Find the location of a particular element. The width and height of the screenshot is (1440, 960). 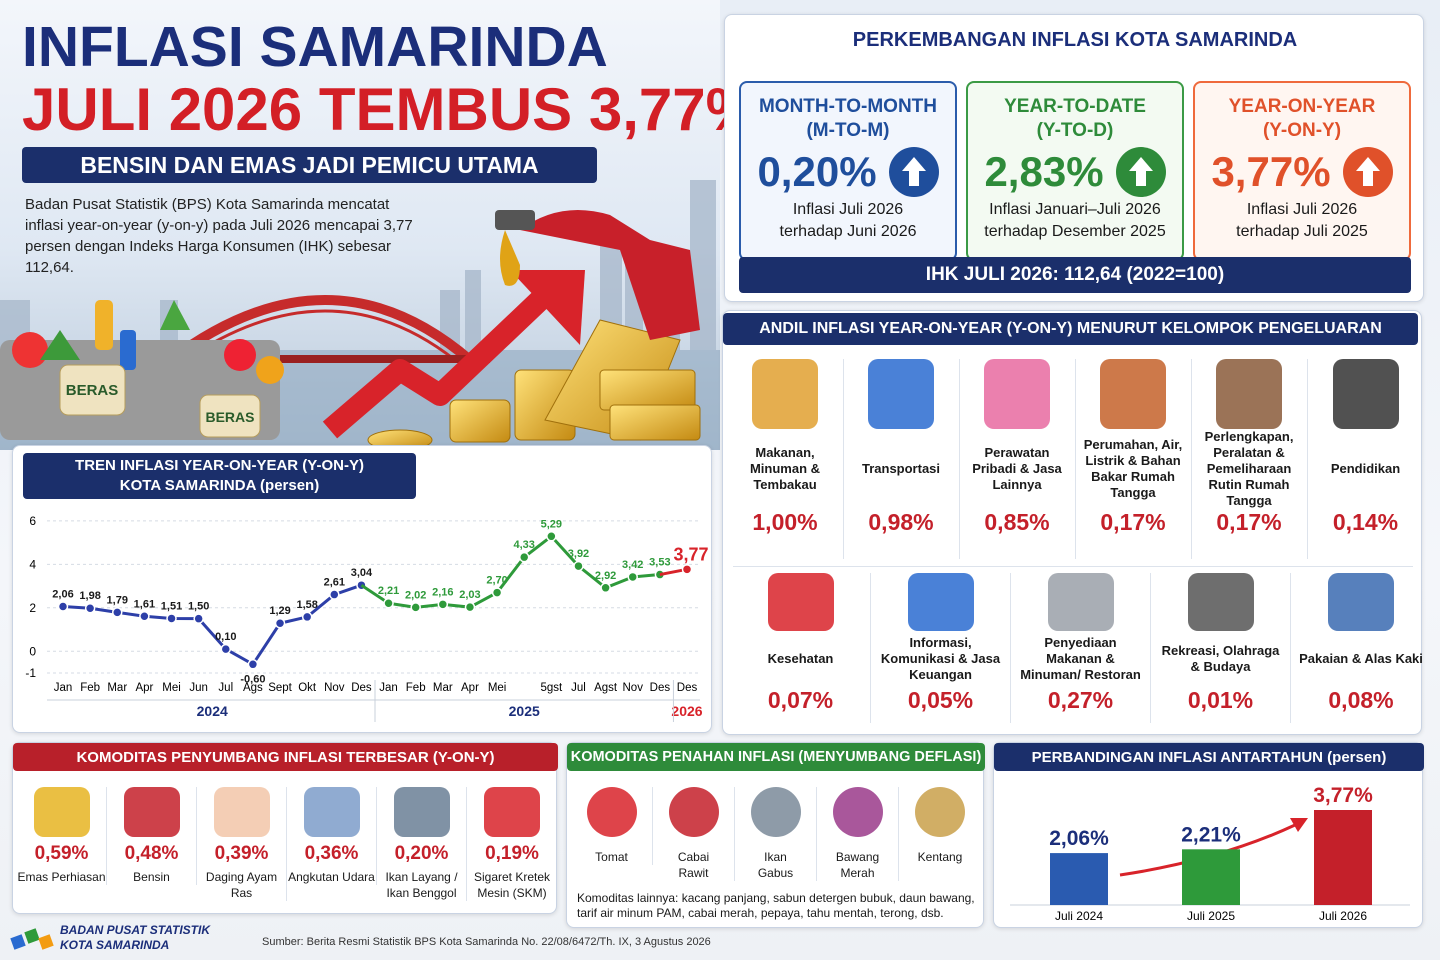

andil-label: Kesehatan is located at coordinates (800, 658).